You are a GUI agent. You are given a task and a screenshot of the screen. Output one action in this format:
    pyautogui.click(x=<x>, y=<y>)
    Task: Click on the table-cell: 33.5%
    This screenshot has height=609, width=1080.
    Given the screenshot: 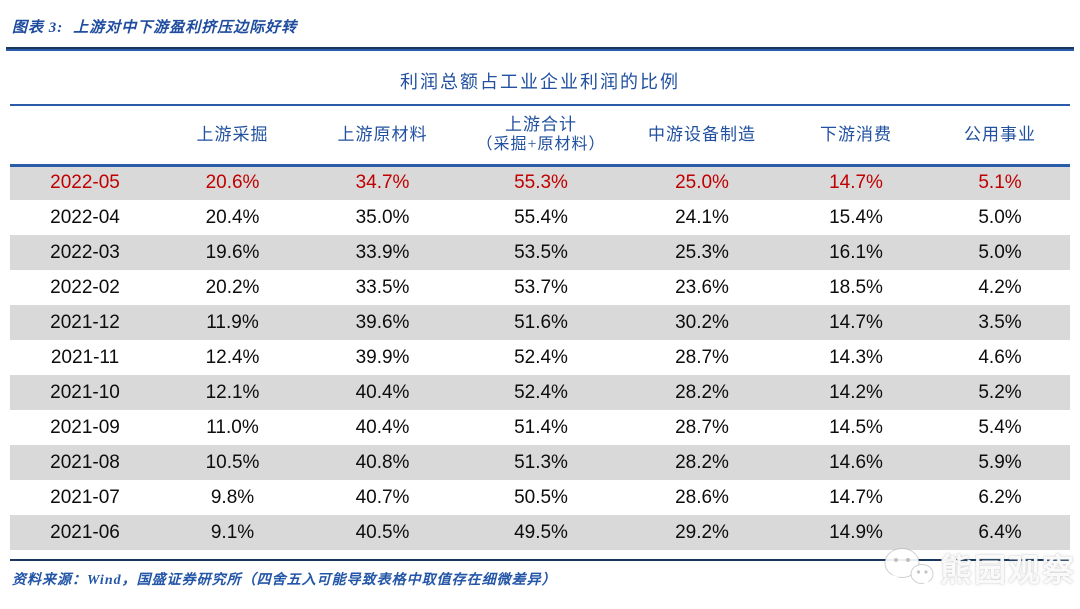 What is the action you would take?
    pyautogui.click(x=382, y=287)
    